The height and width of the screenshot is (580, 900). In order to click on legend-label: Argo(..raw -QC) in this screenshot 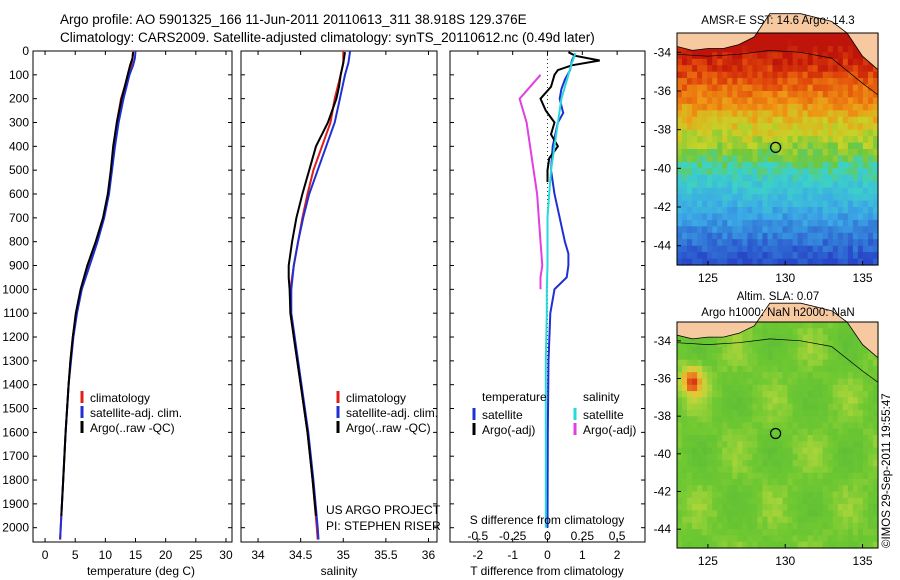, I will do `click(132, 428)`.